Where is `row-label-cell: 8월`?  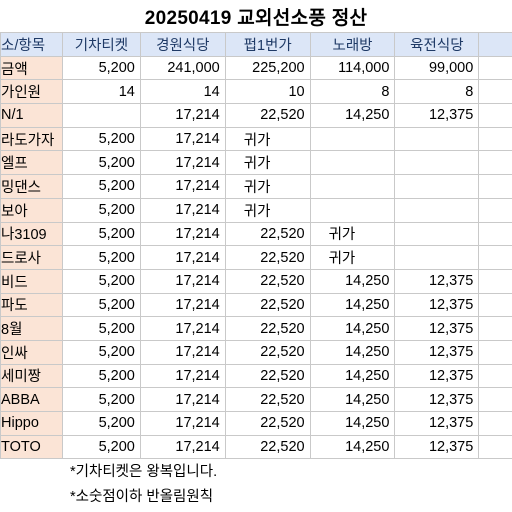 row-label-cell: 8월 is located at coordinates (31, 328).